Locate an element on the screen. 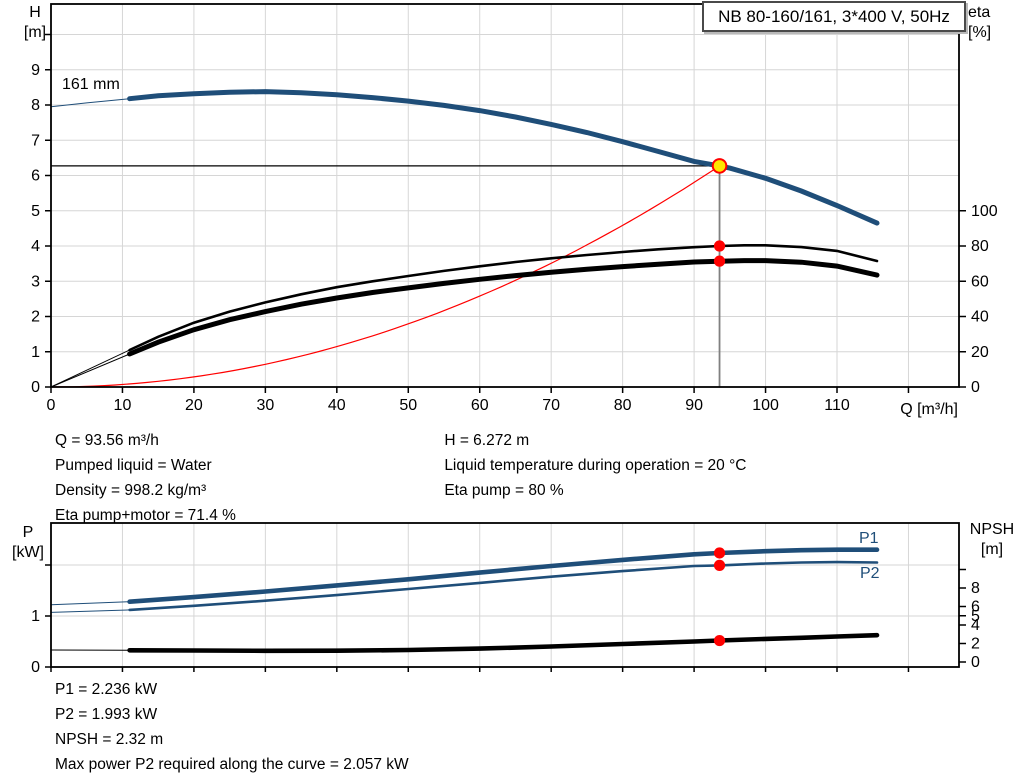 This screenshot has height=781, width=1024. info-q: Q = 93.56 m³/h is located at coordinates (107, 440).